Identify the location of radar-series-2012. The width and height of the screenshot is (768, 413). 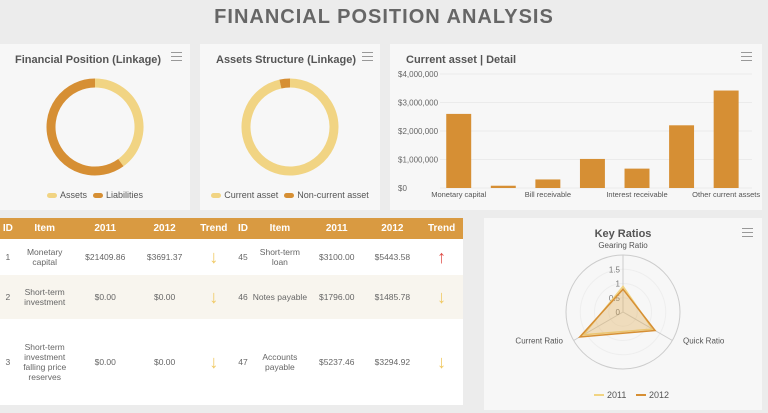
(617, 313).